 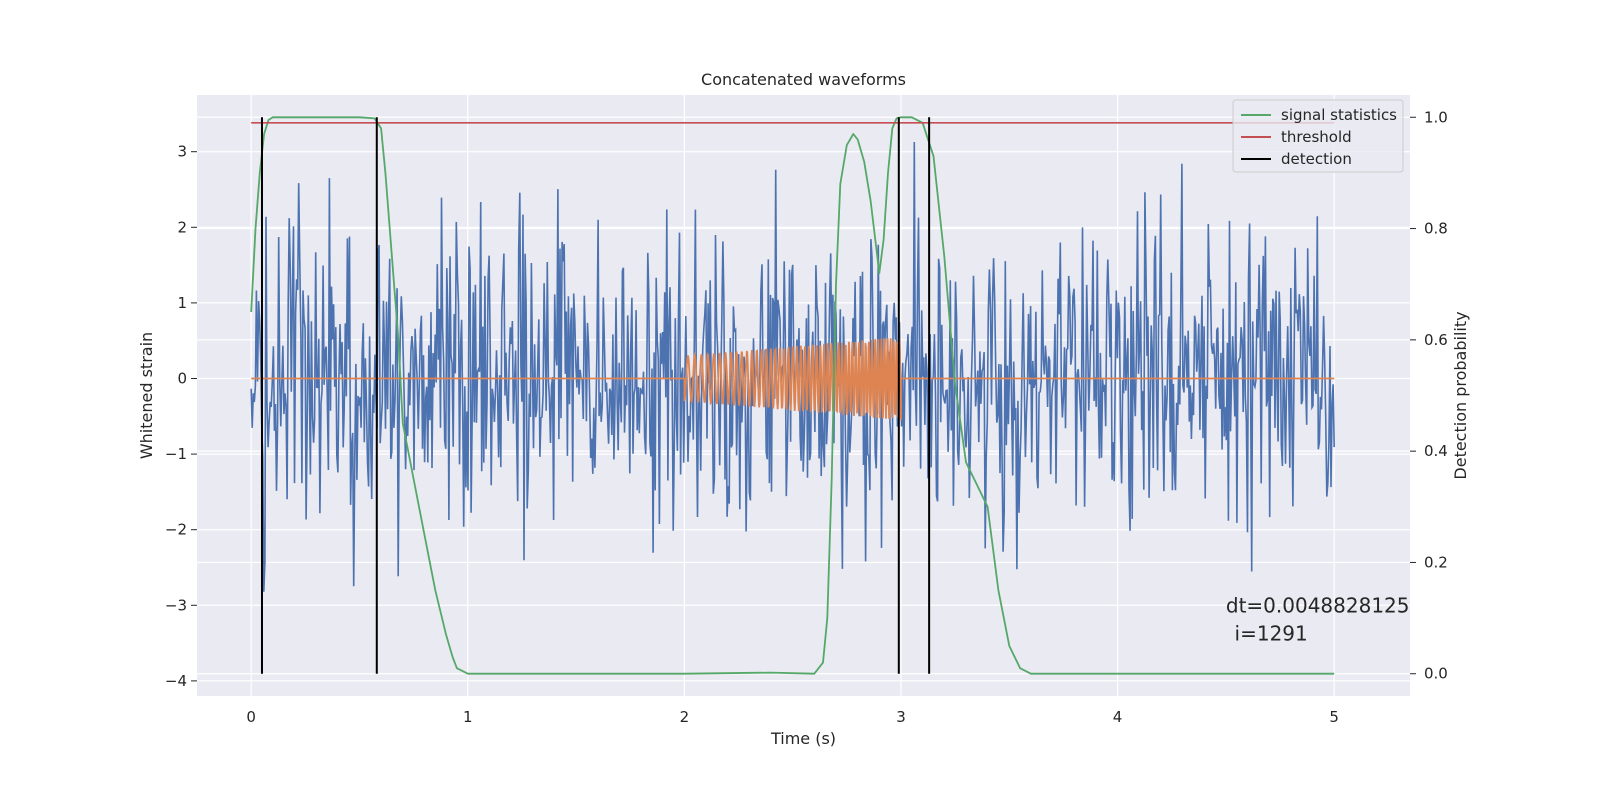 I want to click on annotation-dt: dt=0.0048828125, so click(x=1318, y=606).